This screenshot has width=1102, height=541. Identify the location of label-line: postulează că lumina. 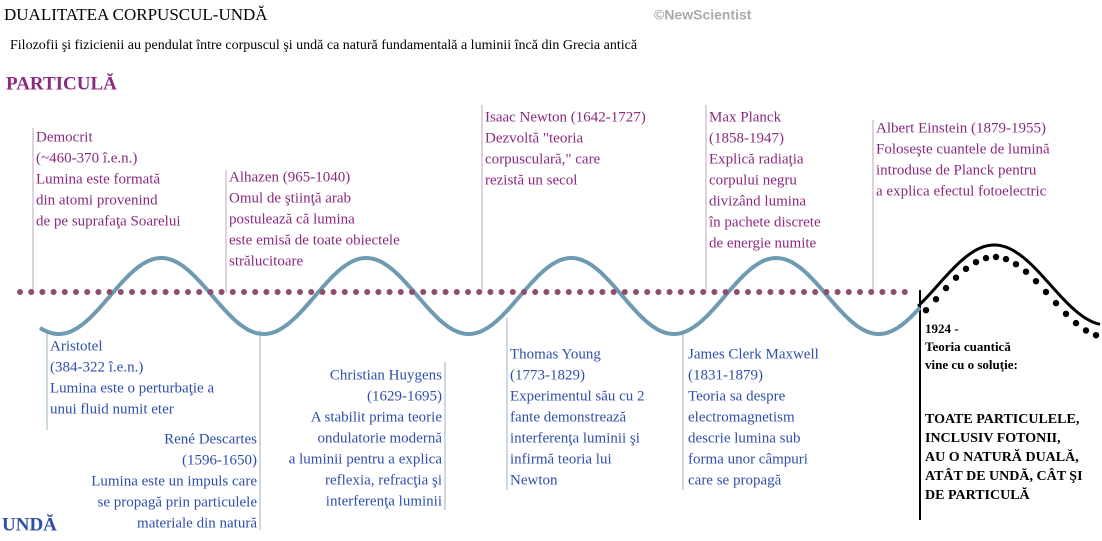
(292, 219).